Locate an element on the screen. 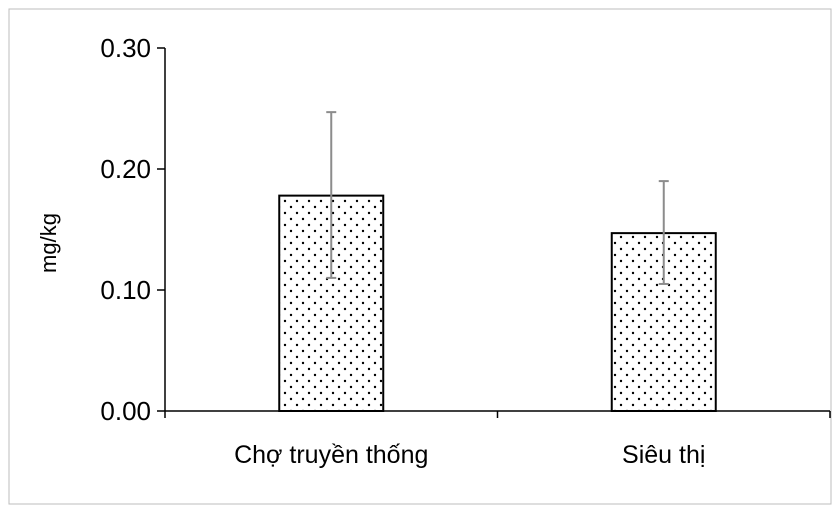 The height and width of the screenshot is (518, 840). x-tick-label: Siêu thị is located at coordinates (663, 455).